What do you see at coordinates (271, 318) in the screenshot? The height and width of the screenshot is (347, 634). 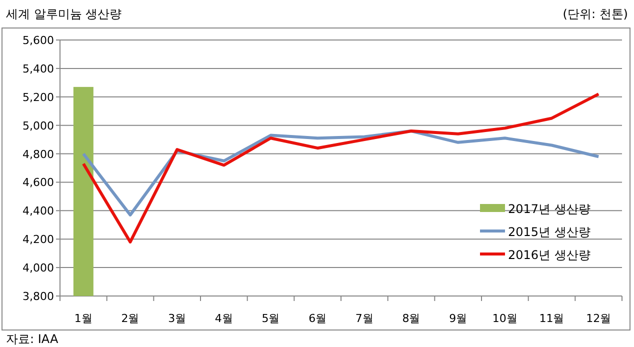 I see `x-tick-label: 5월` at bounding box center [271, 318].